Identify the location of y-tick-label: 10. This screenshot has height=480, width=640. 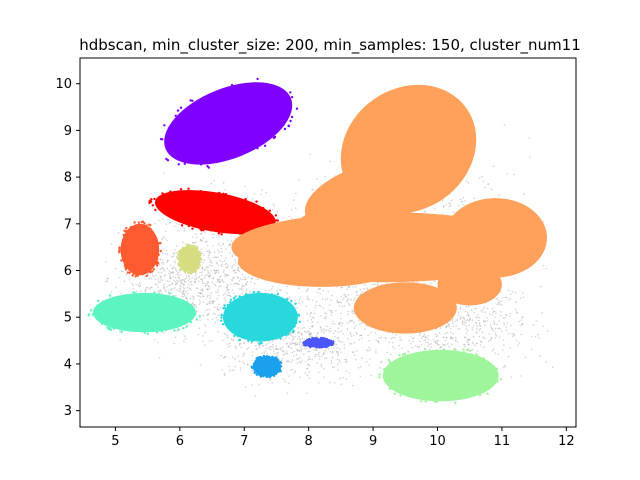
(63, 84).